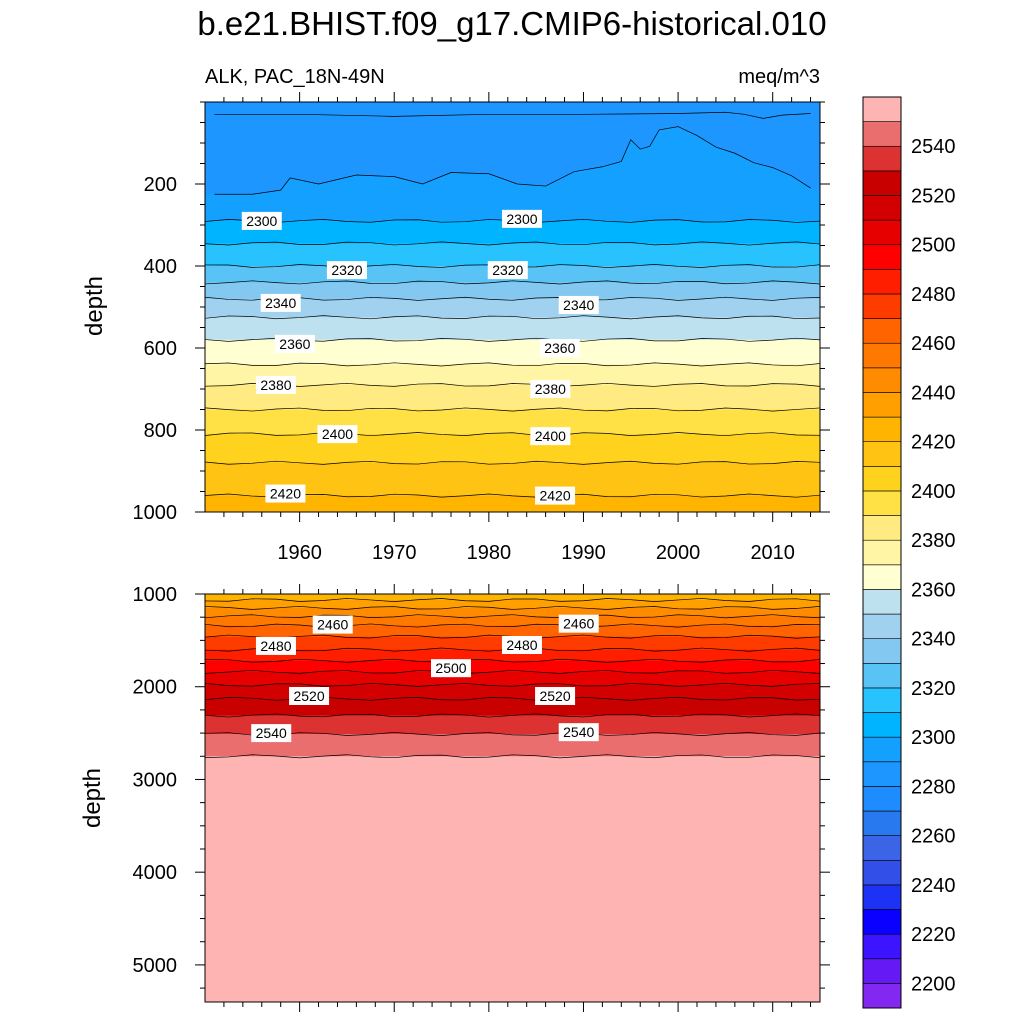  I want to click on top-xtick-label: 1990, so click(583, 553).